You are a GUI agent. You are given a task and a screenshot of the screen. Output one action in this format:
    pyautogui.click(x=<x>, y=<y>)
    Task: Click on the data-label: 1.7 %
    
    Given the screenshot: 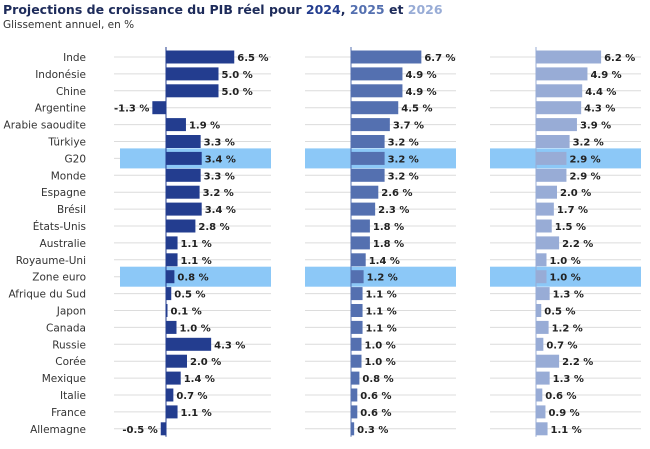 What is the action you would take?
    pyautogui.click(x=572, y=210)
    